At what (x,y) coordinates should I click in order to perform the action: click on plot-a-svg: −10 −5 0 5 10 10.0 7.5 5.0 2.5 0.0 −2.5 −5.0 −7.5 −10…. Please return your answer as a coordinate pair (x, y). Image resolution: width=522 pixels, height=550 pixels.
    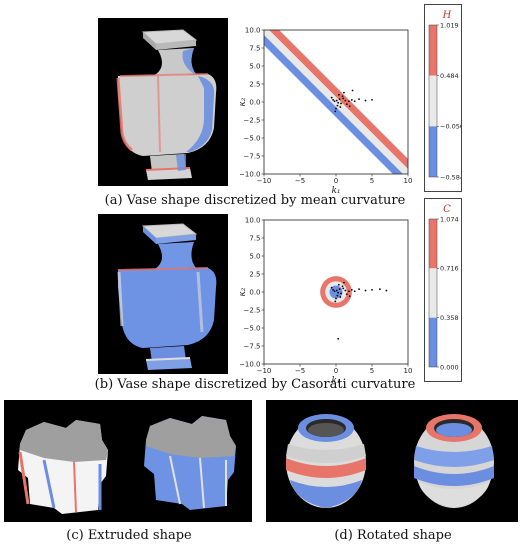
    Looking at the image, I should click on (325, 111).